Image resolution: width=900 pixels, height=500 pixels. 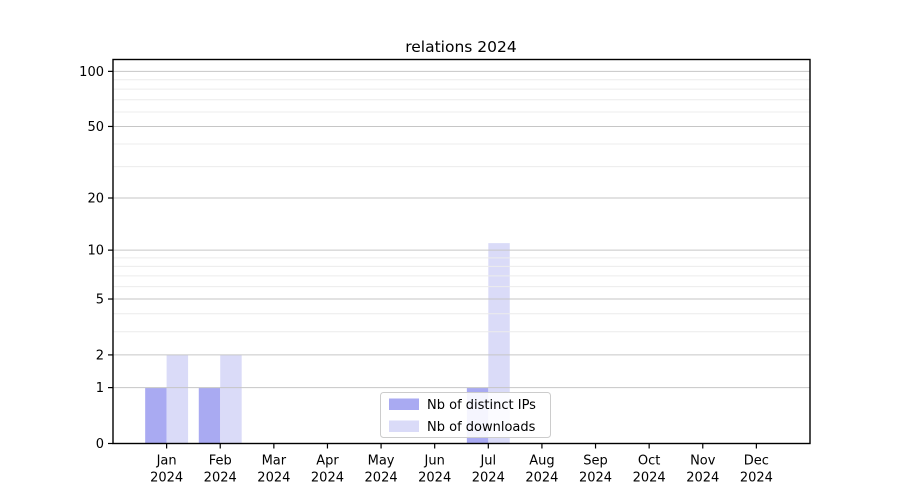 I want to click on y-tick-label: 2, so click(x=100, y=355).